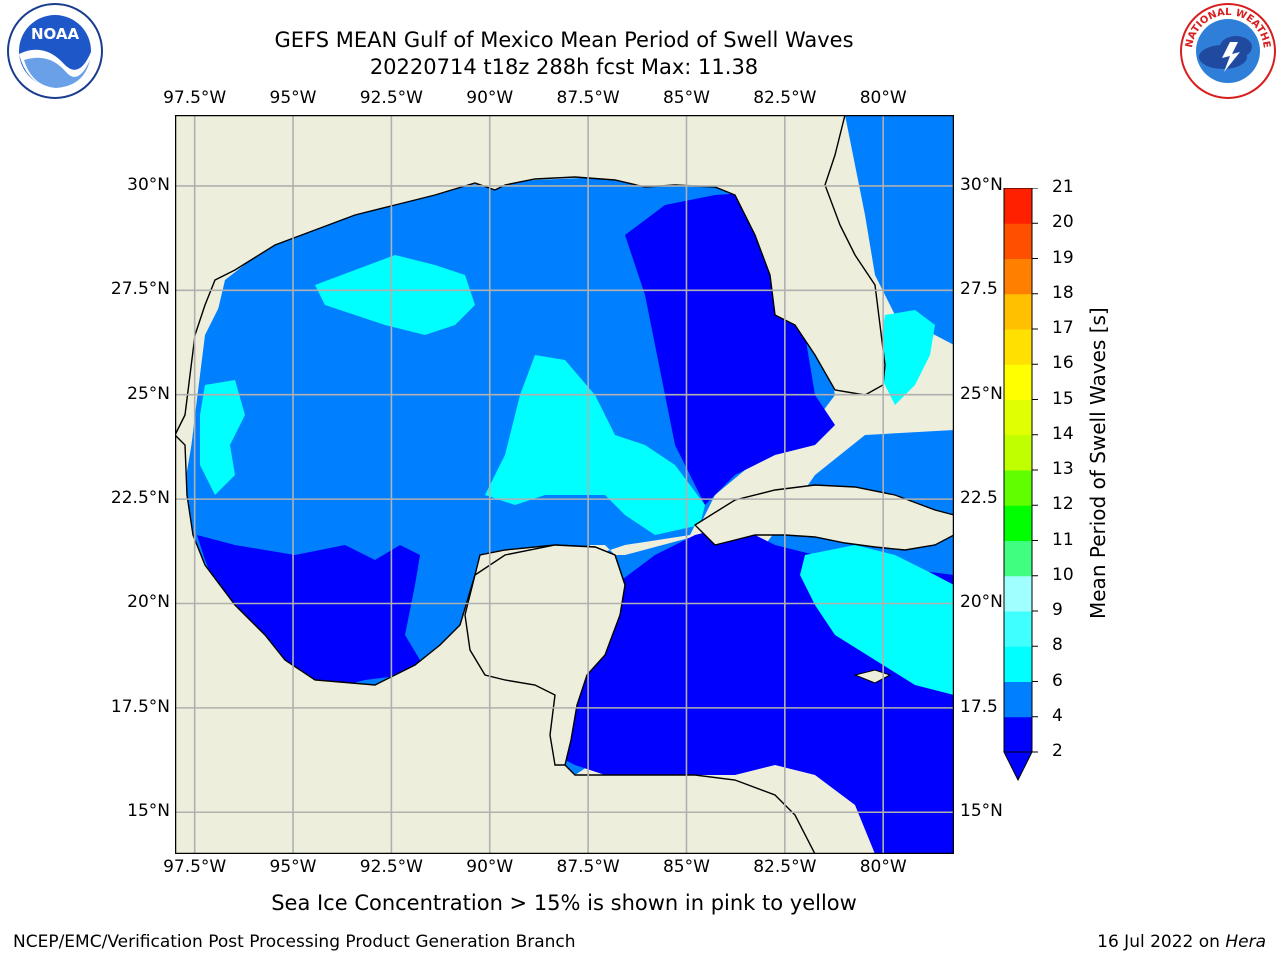 This screenshot has height=960, width=1280. What do you see at coordinates (222, 437) in the screenshot?
I see `swell-band-4s-west` at bounding box center [222, 437].